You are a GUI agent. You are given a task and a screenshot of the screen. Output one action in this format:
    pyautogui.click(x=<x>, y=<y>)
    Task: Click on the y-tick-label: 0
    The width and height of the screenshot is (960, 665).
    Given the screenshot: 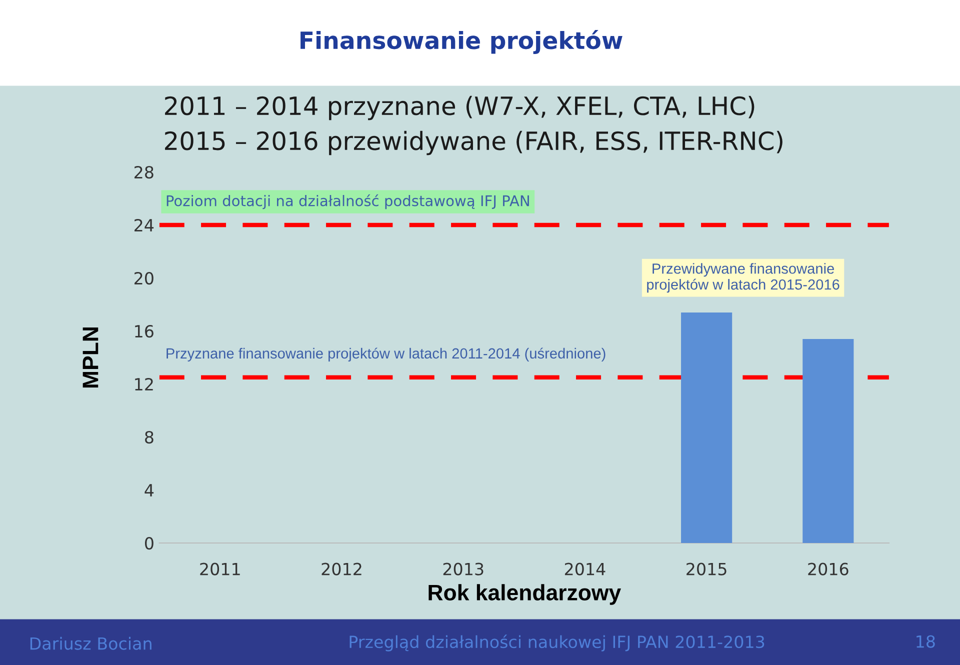 What is the action you would take?
    pyautogui.click(x=149, y=543)
    